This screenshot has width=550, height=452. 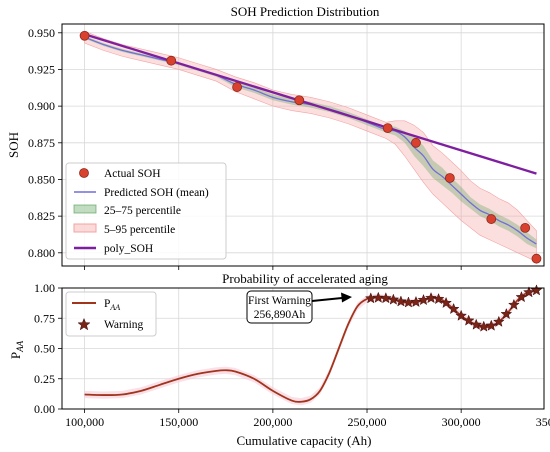 What do you see at coordinates (44, 349) in the screenshot?
I see `paa-y-tick-label: 0.50` at bounding box center [44, 349].